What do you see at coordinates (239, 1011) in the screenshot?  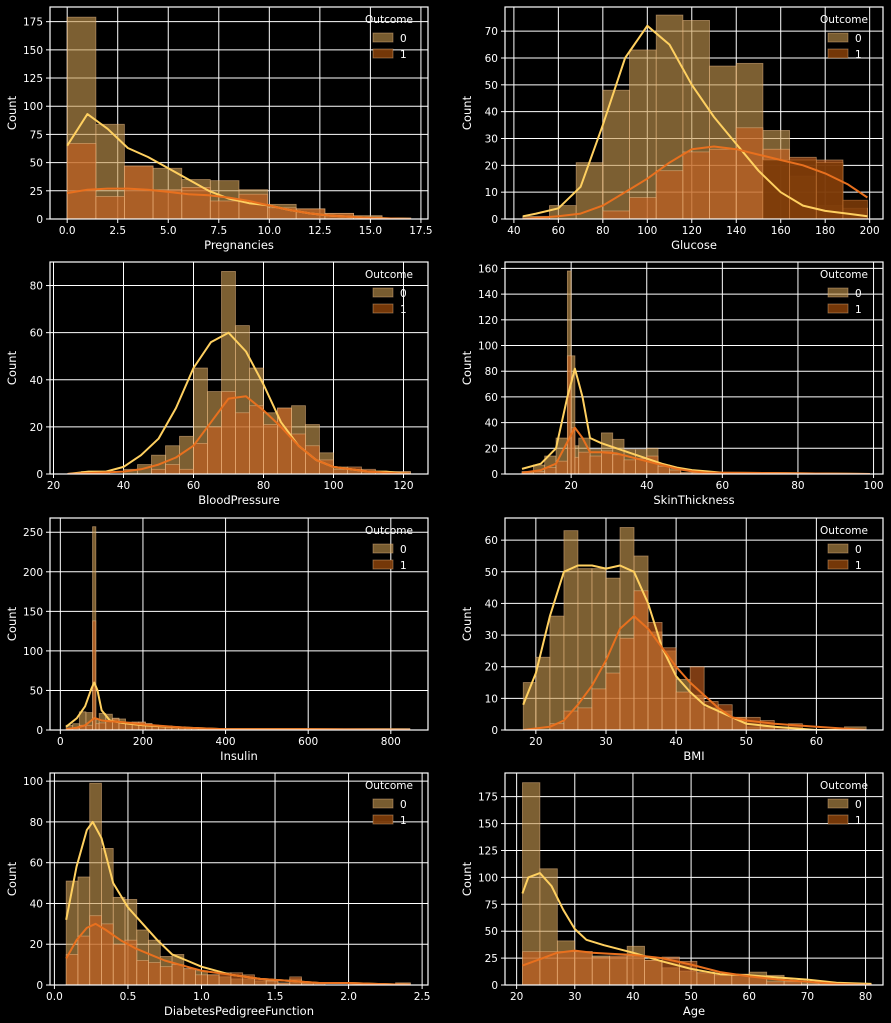 I see `x-axis-label: DiabetesPedigreeFunction` at bounding box center [239, 1011].